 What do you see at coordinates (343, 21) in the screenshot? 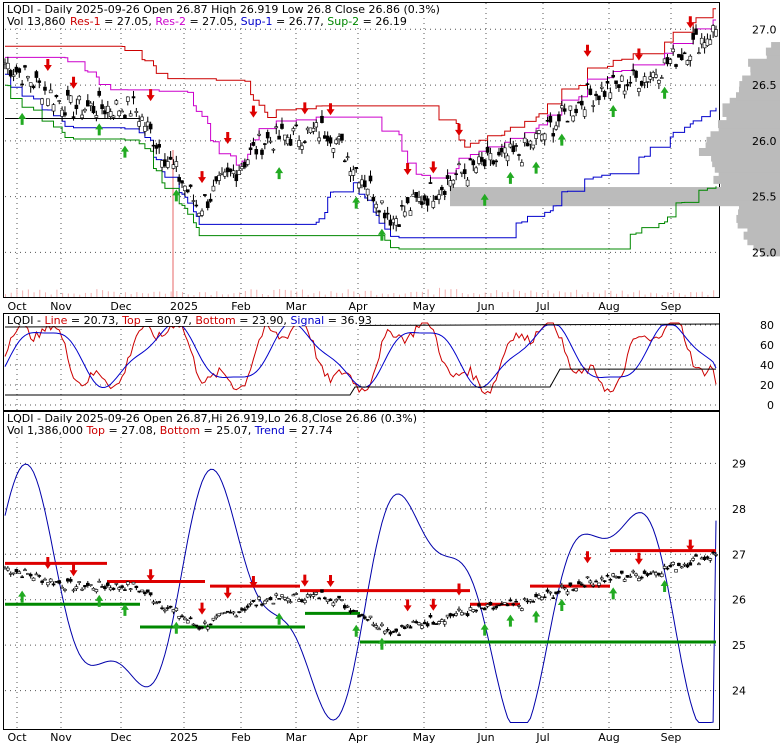
I see `legend-token: Sup-2` at bounding box center [343, 21].